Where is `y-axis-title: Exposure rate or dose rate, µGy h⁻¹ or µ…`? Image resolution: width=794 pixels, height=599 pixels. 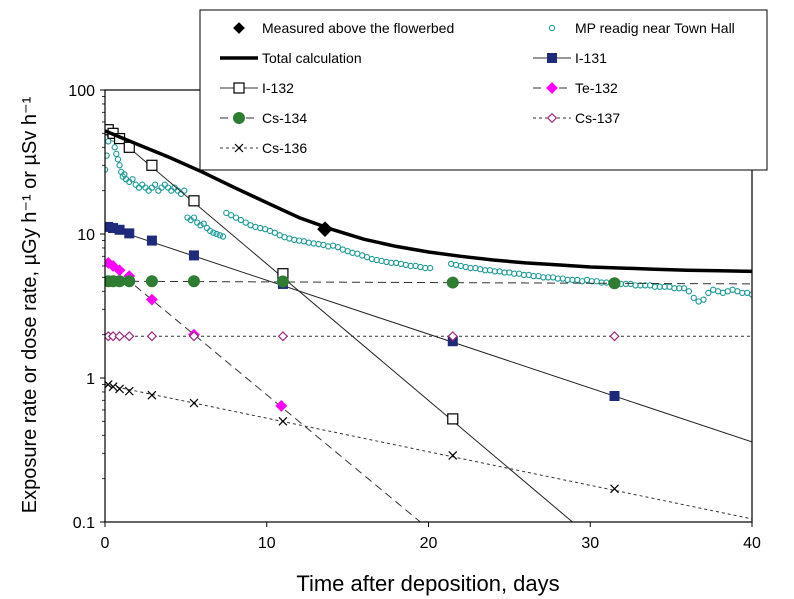 y-axis-title: Exposure rate or dose rate, µGy h⁻¹ or µ… is located at coordinates (30, 304).